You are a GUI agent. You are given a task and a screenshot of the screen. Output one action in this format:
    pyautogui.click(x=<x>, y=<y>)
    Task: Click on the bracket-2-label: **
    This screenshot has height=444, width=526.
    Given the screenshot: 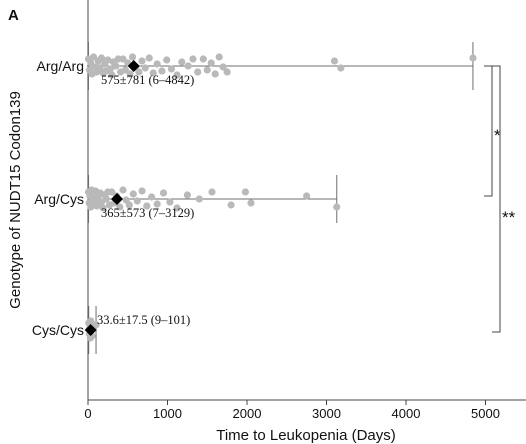 What is the action you would take?
    pyautogui.click(x=509, y=217)
    